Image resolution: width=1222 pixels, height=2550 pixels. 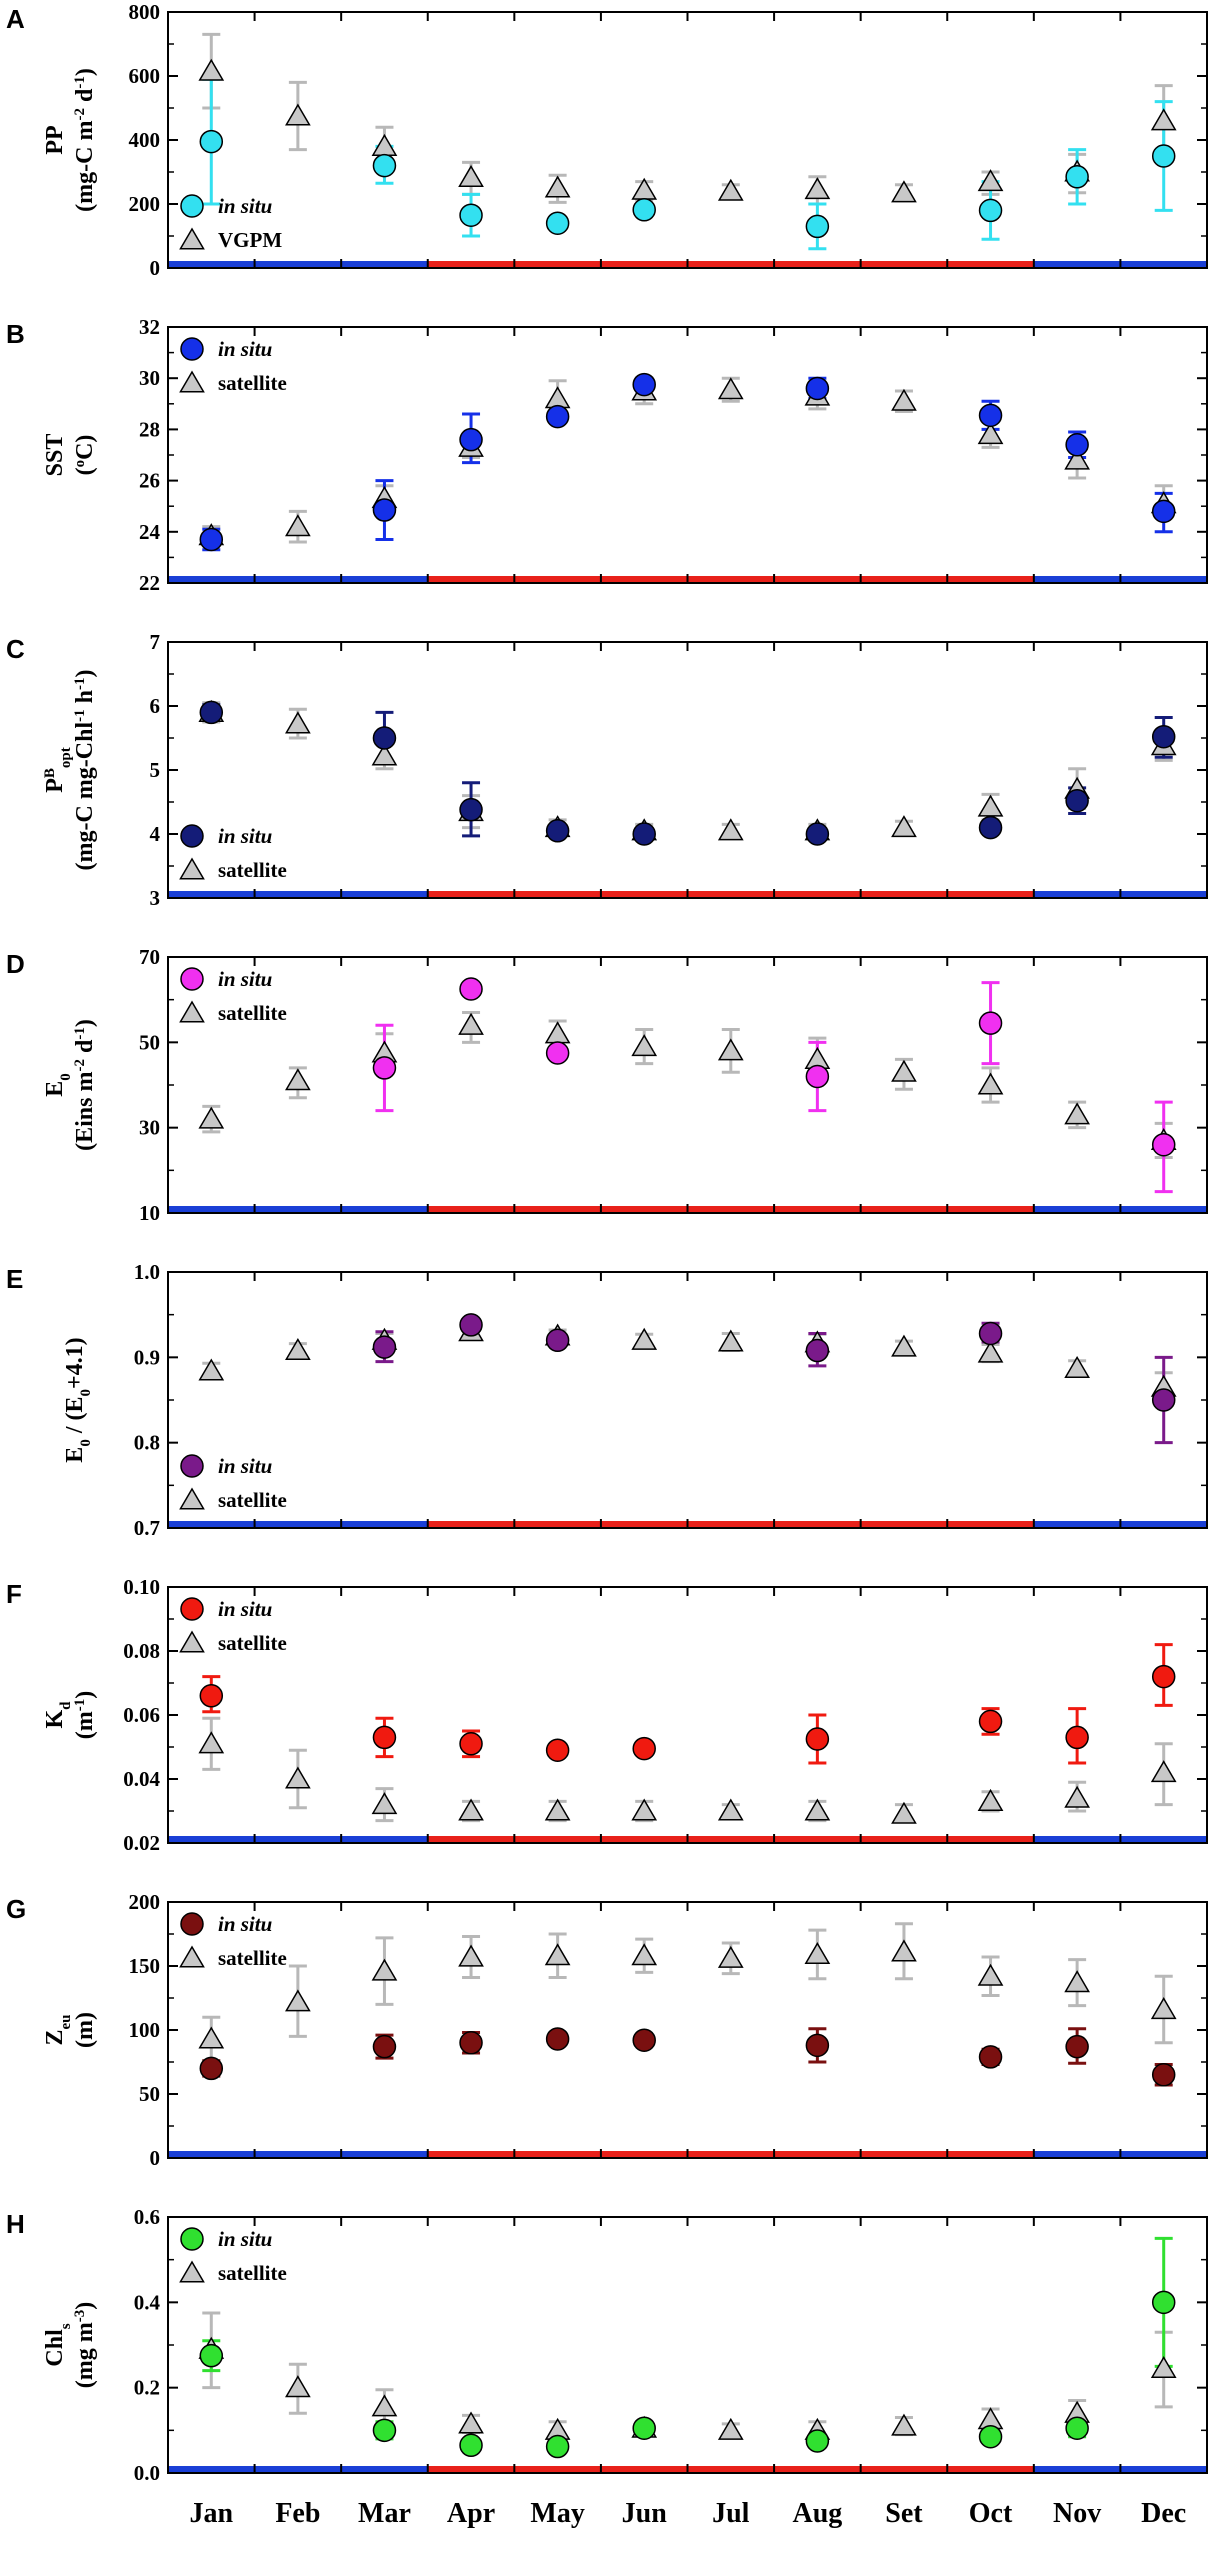 What do you see at coordinates (147, 1443) in the screenshot?
I see `y-tick-label: 0.8` at bounding box center [147, 1443].